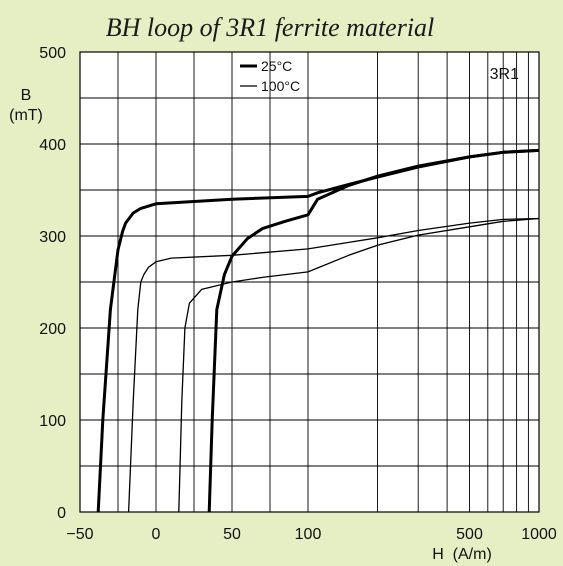  I want to click on y-tick-label: 400, so click(52, 145).